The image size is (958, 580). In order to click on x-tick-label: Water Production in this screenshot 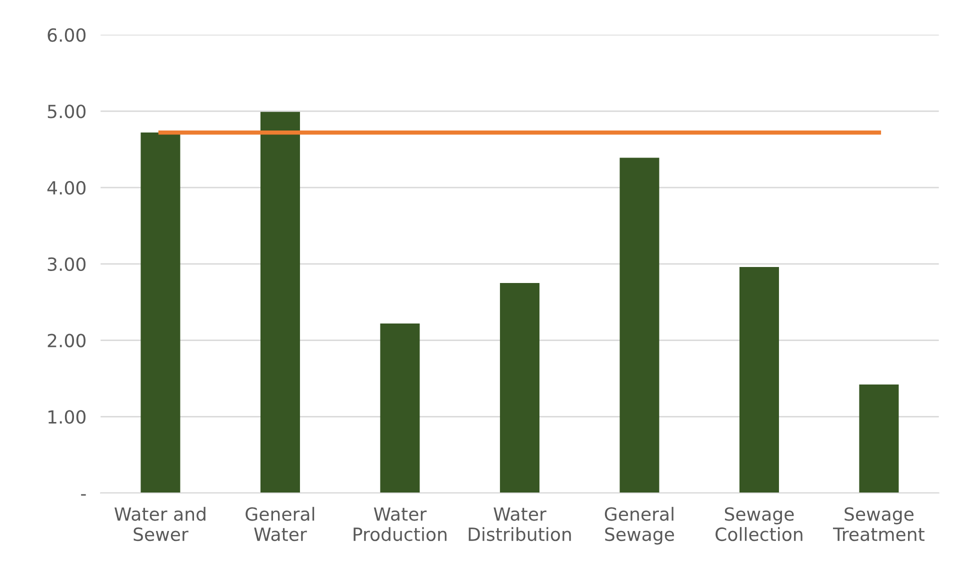, I will do `click(400, 524)`.